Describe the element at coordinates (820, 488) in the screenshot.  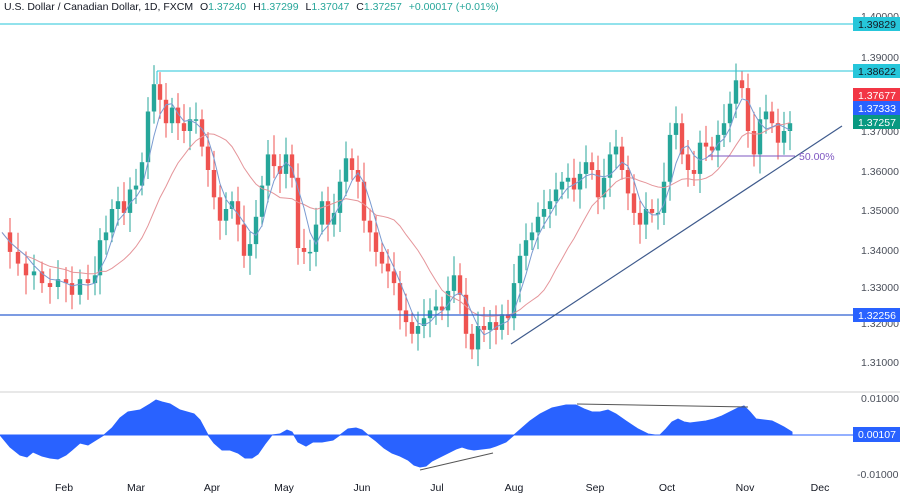
I see `month-label: Dec` at that location.